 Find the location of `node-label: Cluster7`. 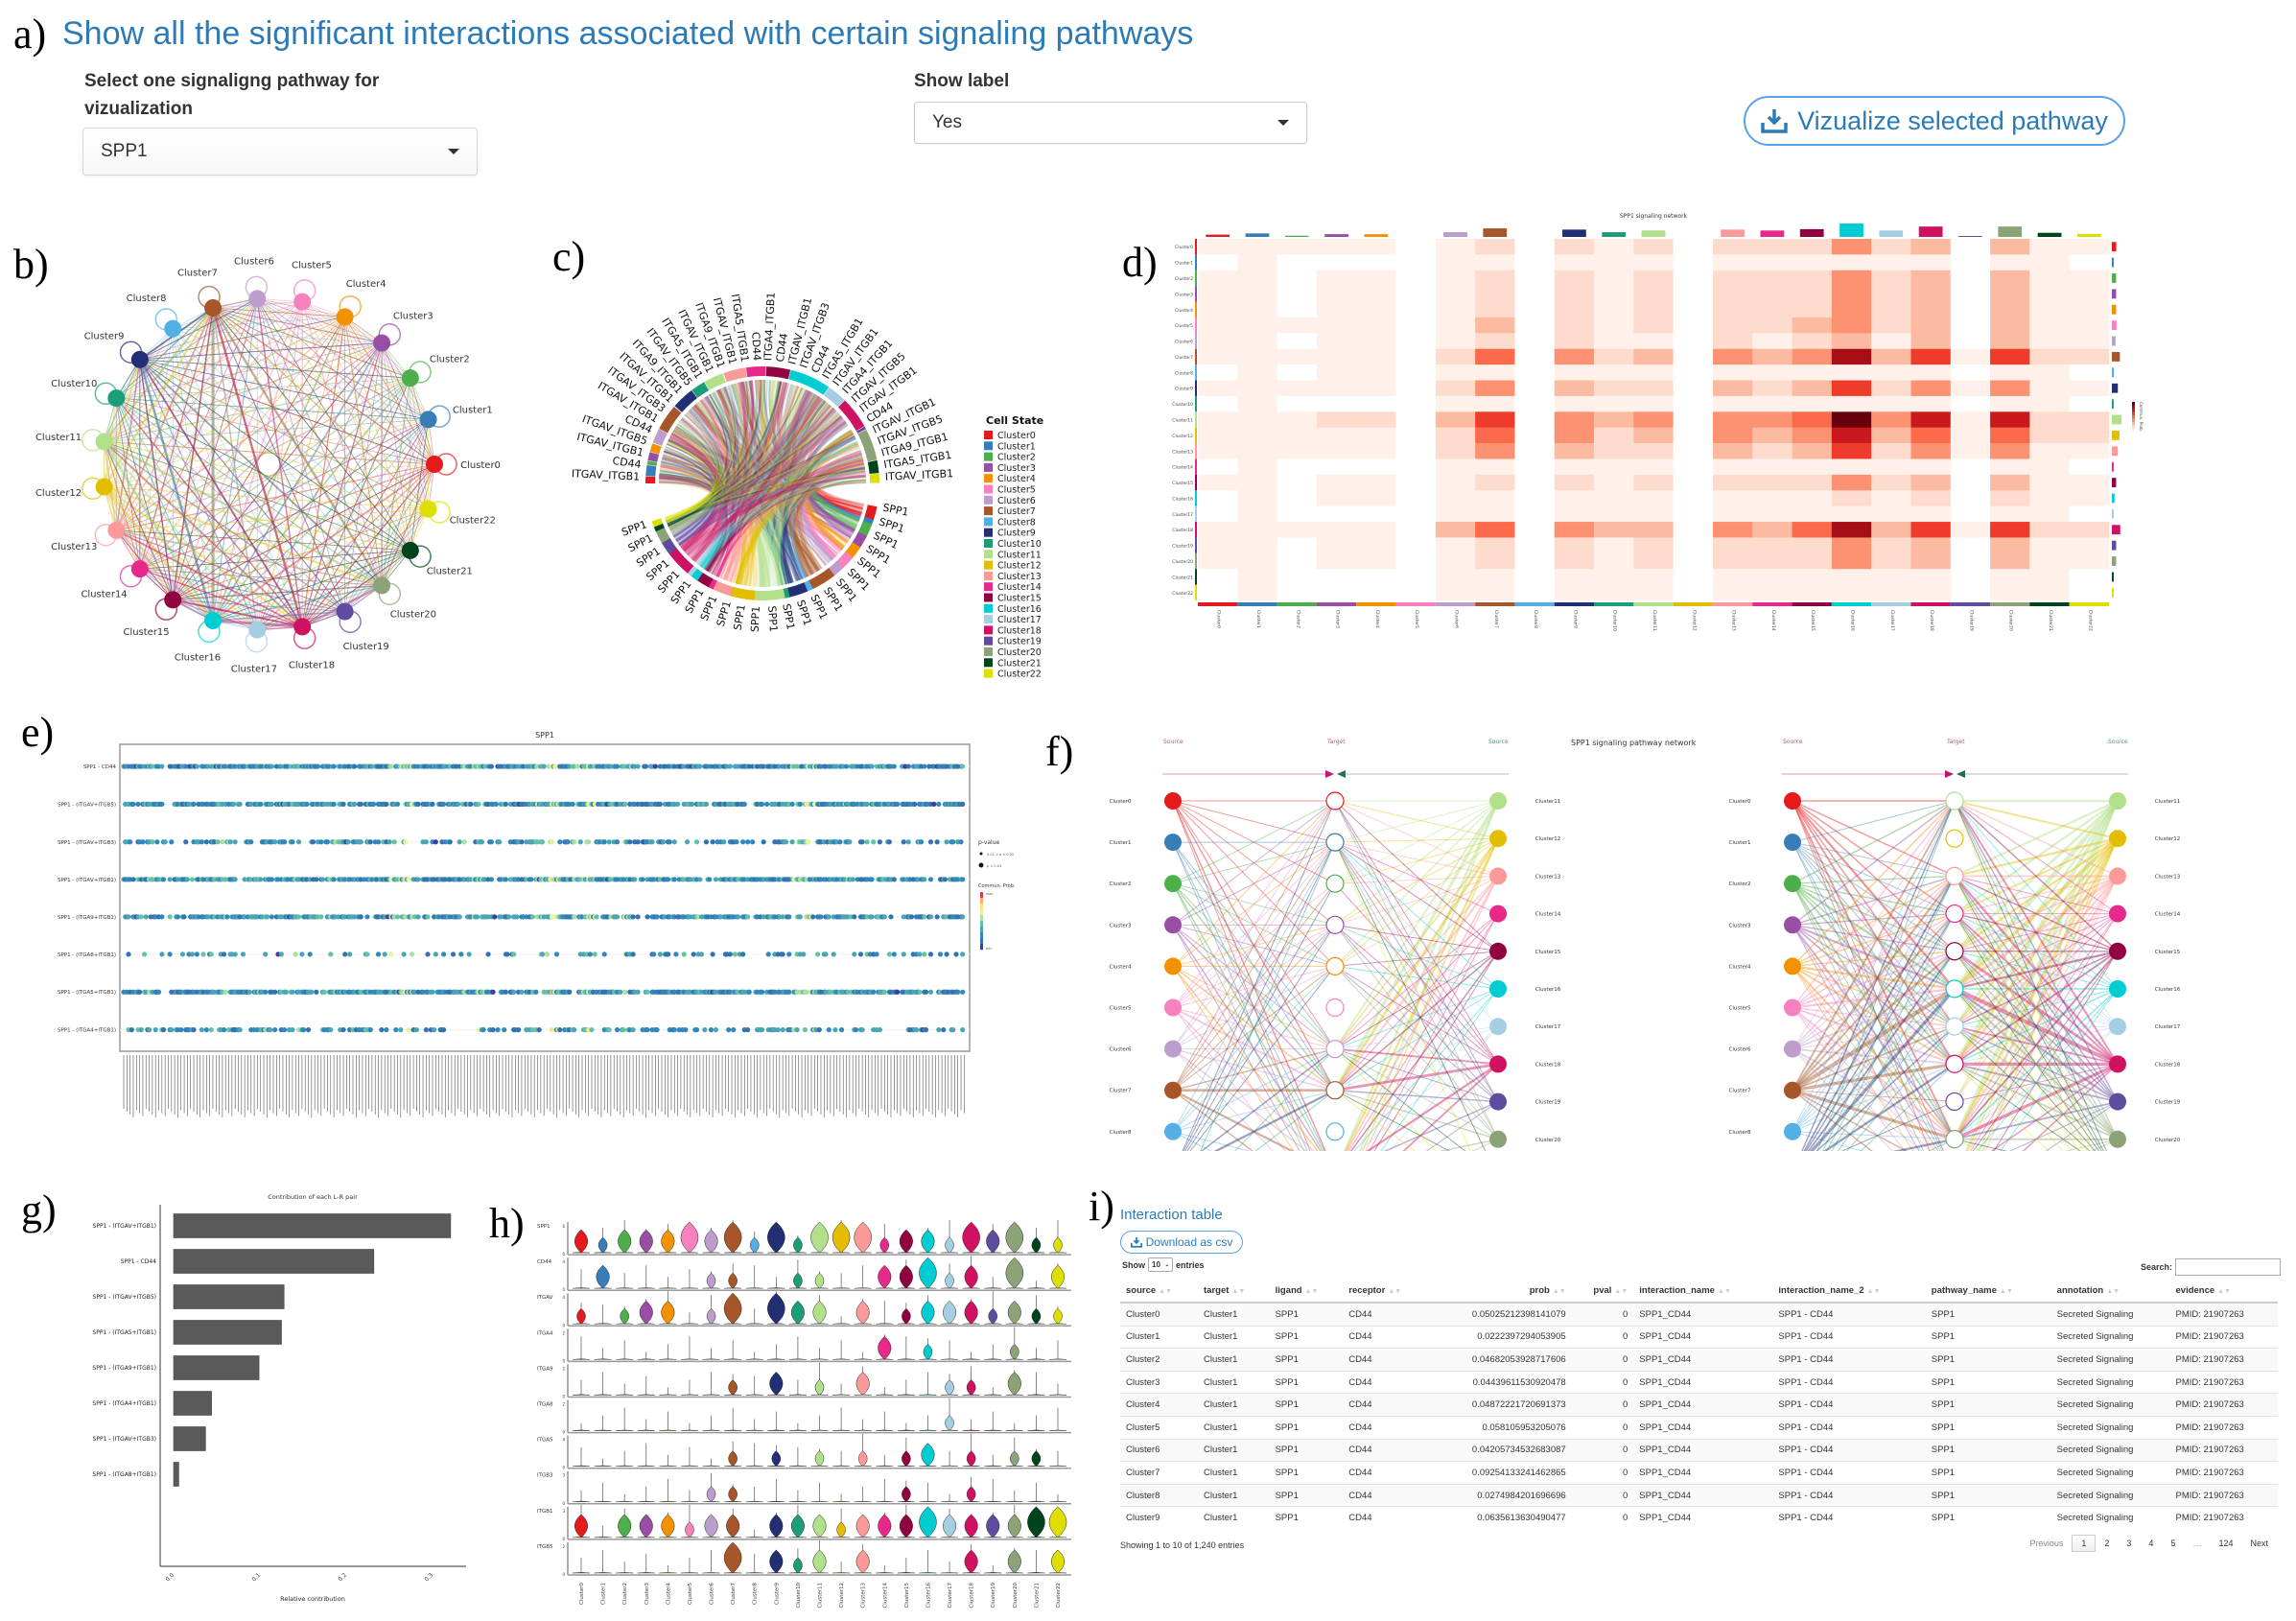

node-label: Cluster7 is located at coordinates (197, 273).